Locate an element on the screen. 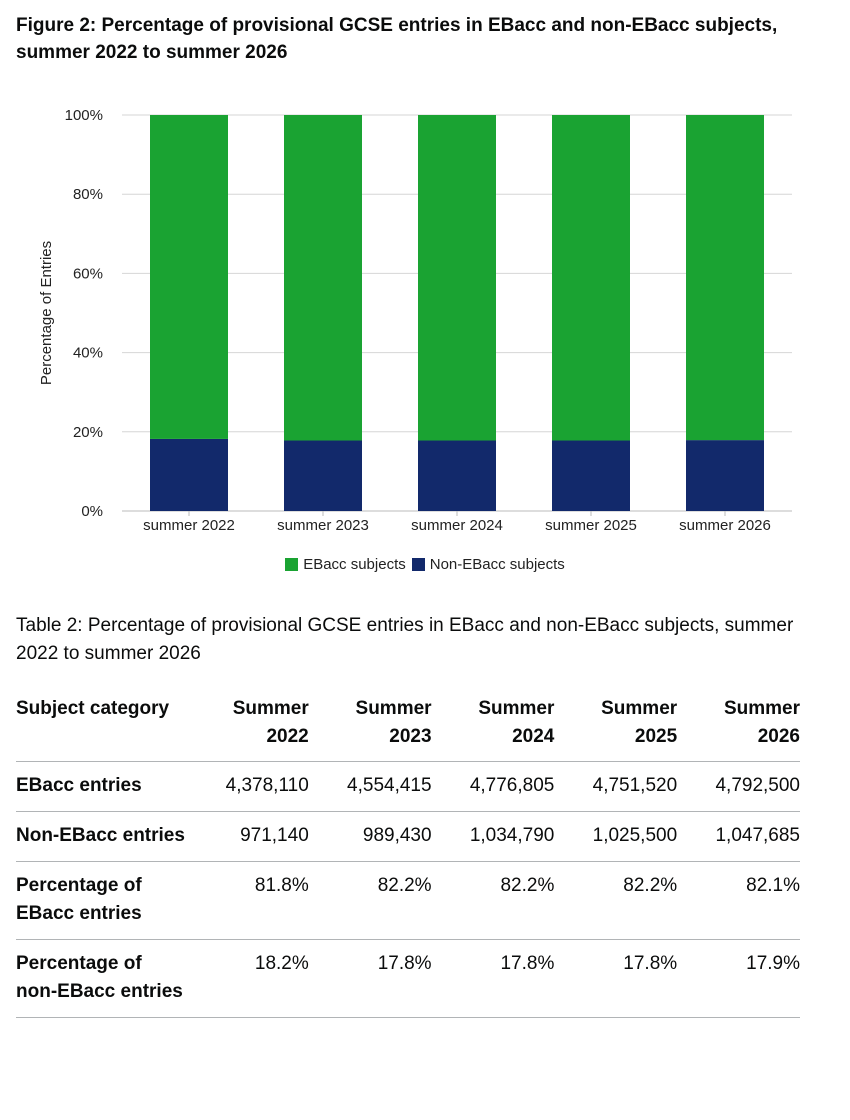 Image resolution: width=850 pixels, height=1120 pixels. column-header-year: Summer 2026 is located at coordinates (738, 728).